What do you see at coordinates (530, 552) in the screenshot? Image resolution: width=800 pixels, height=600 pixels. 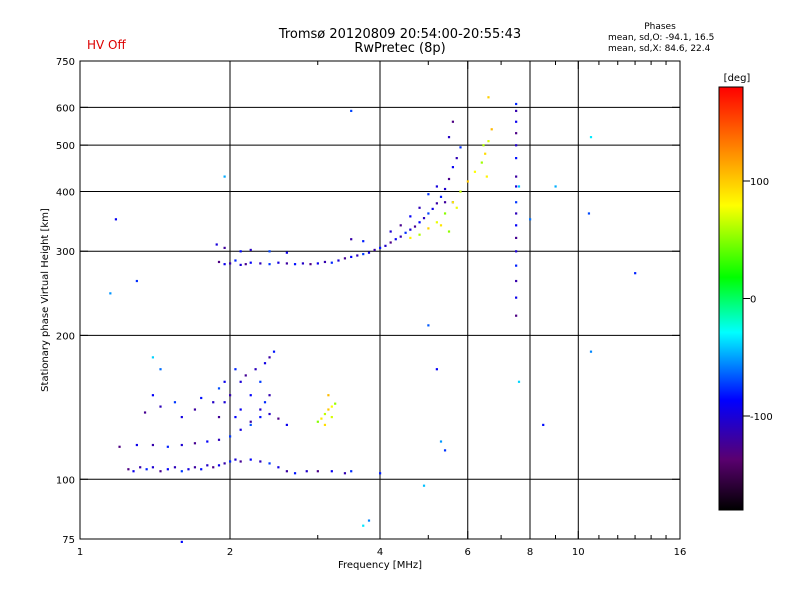 I see `x-tick-label: 8` at bounding box center [530, 552].